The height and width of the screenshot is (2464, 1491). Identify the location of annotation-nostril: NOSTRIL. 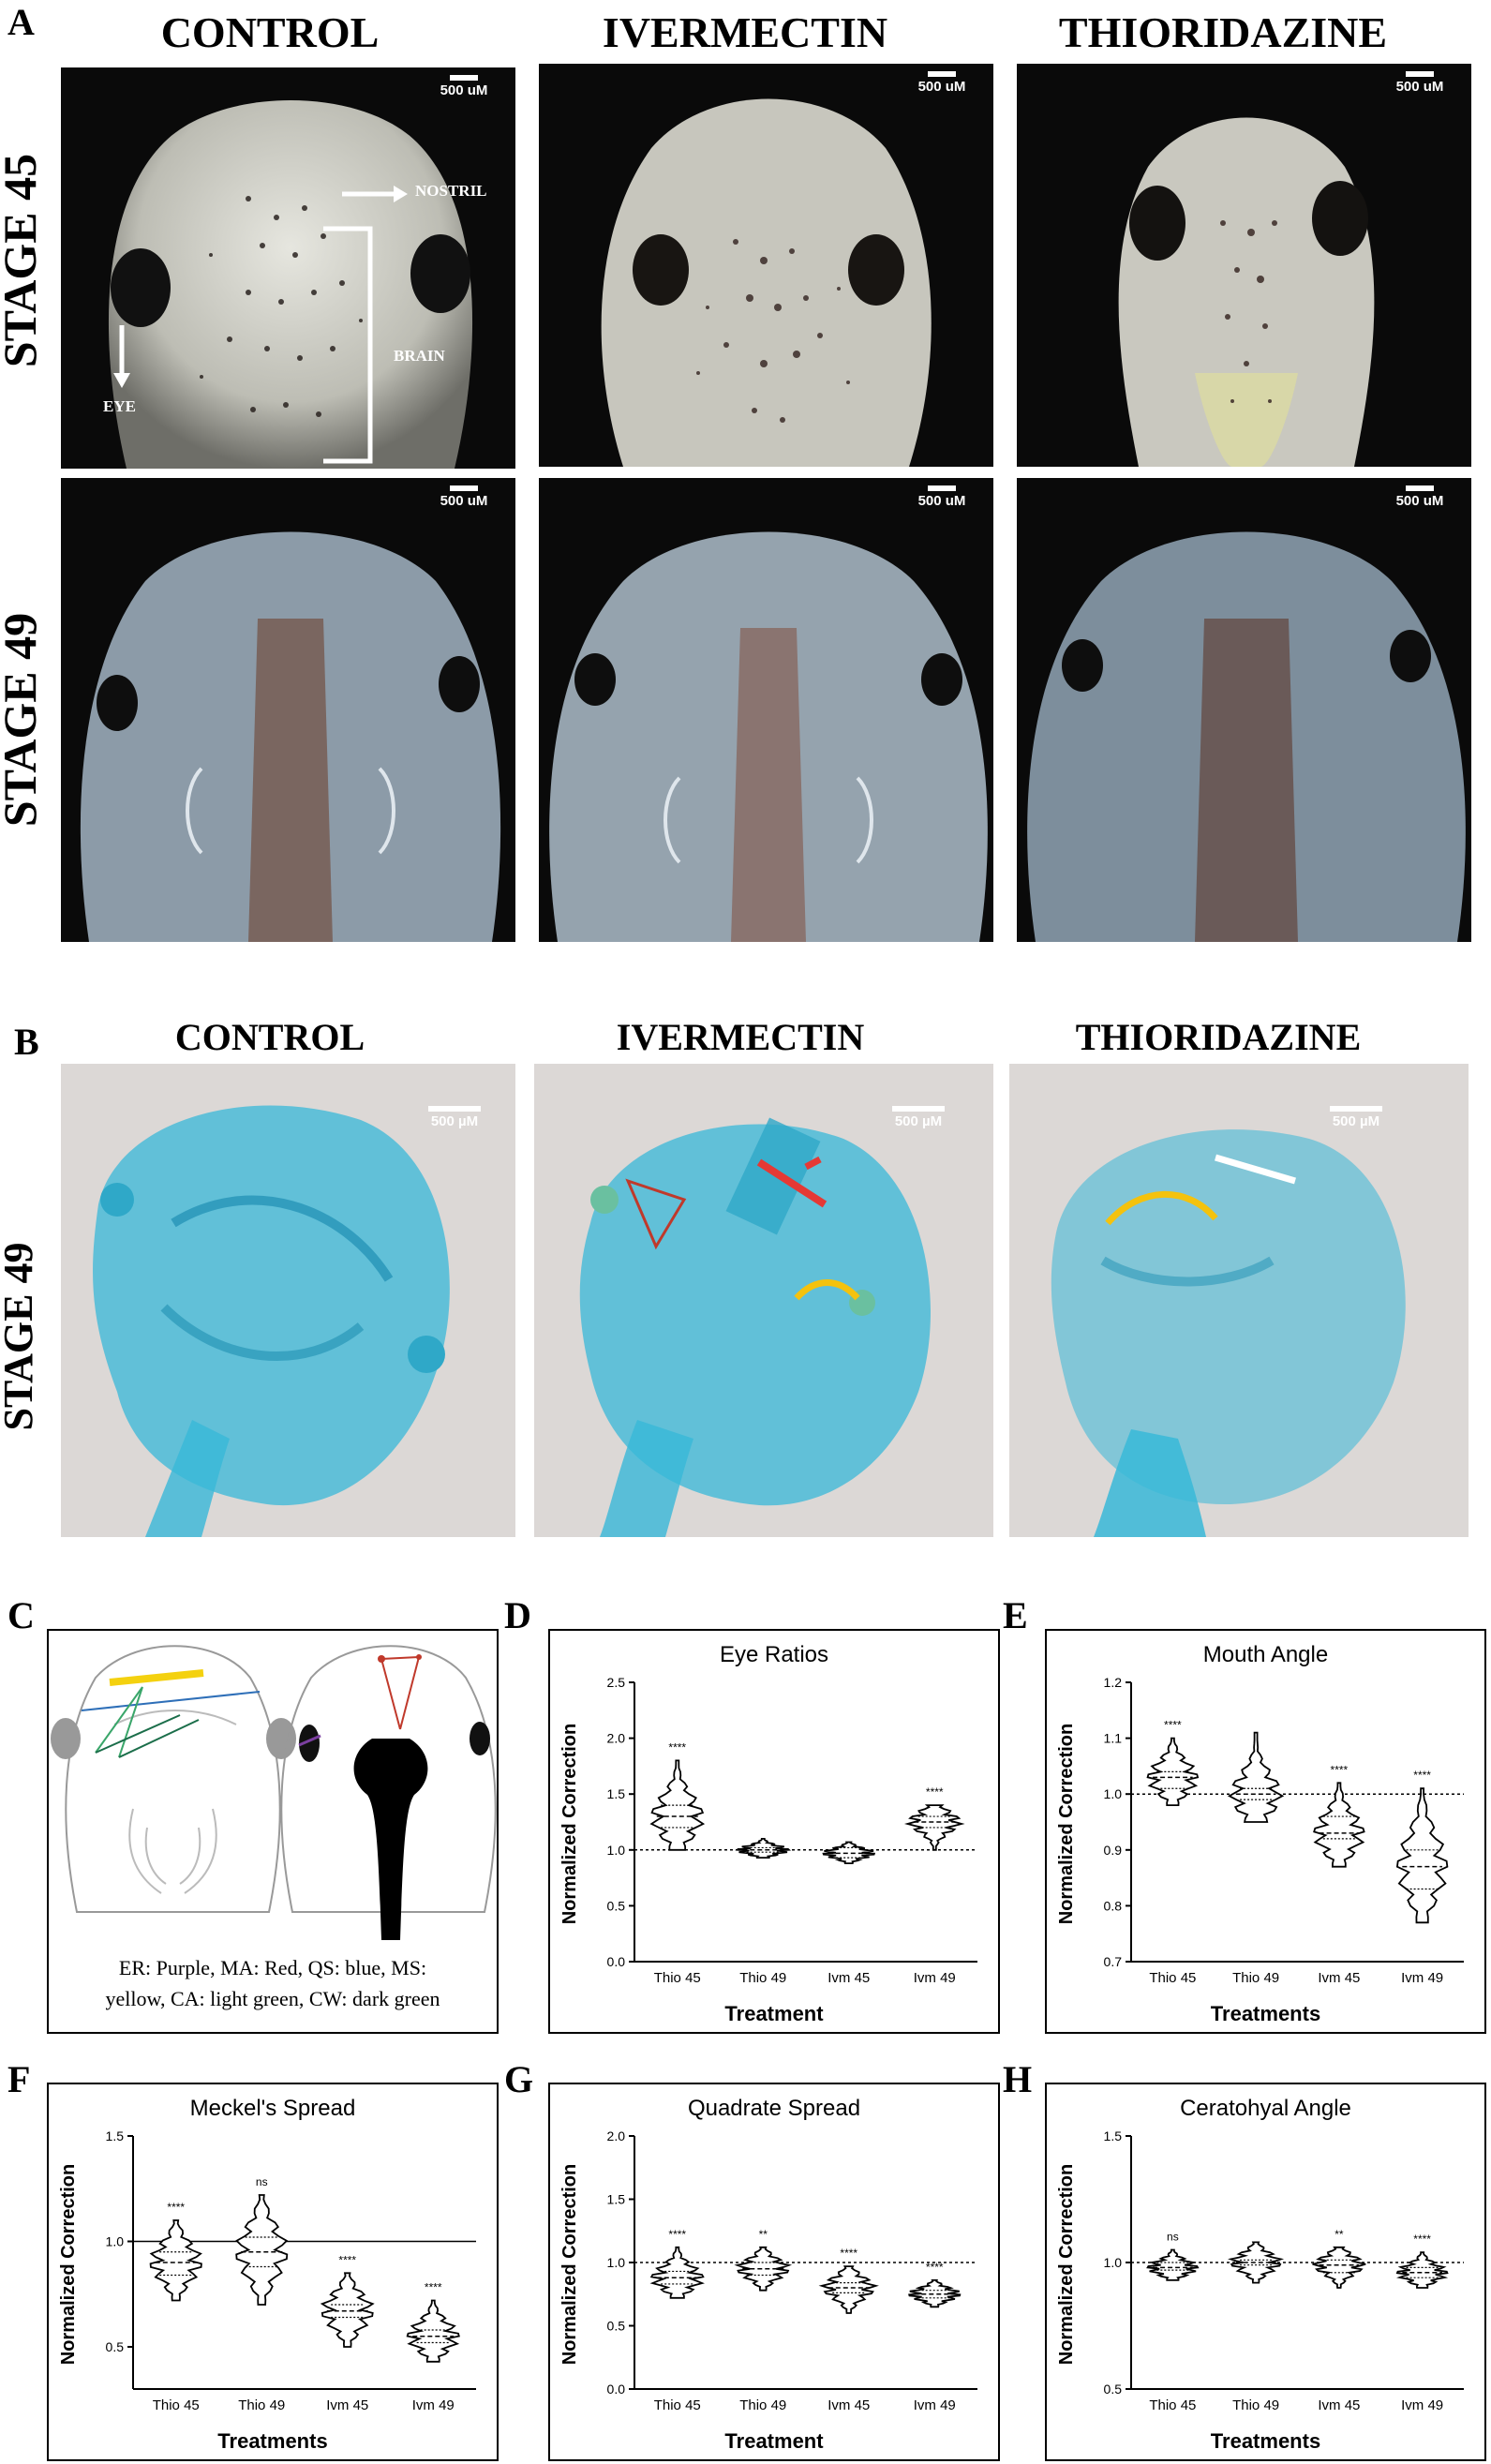
(451, 191).